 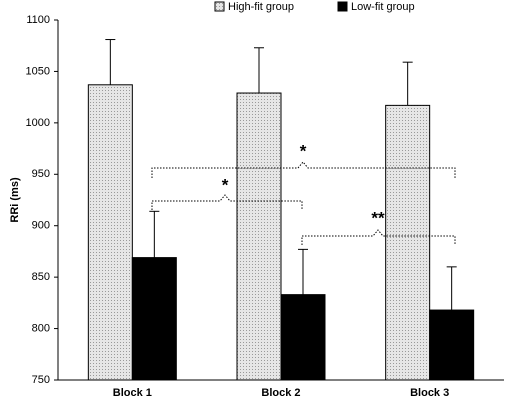 I want to click on y-tick-label: 800, so click(x=41, y=328).